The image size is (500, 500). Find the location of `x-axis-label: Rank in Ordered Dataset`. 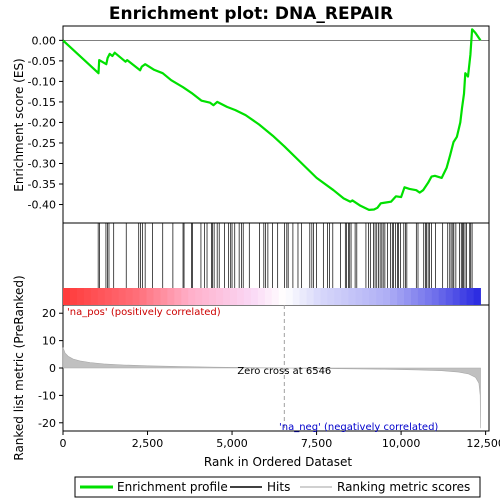

x-axis-label: Rank in Ordered Dataset is located at coordinates (278, 462).